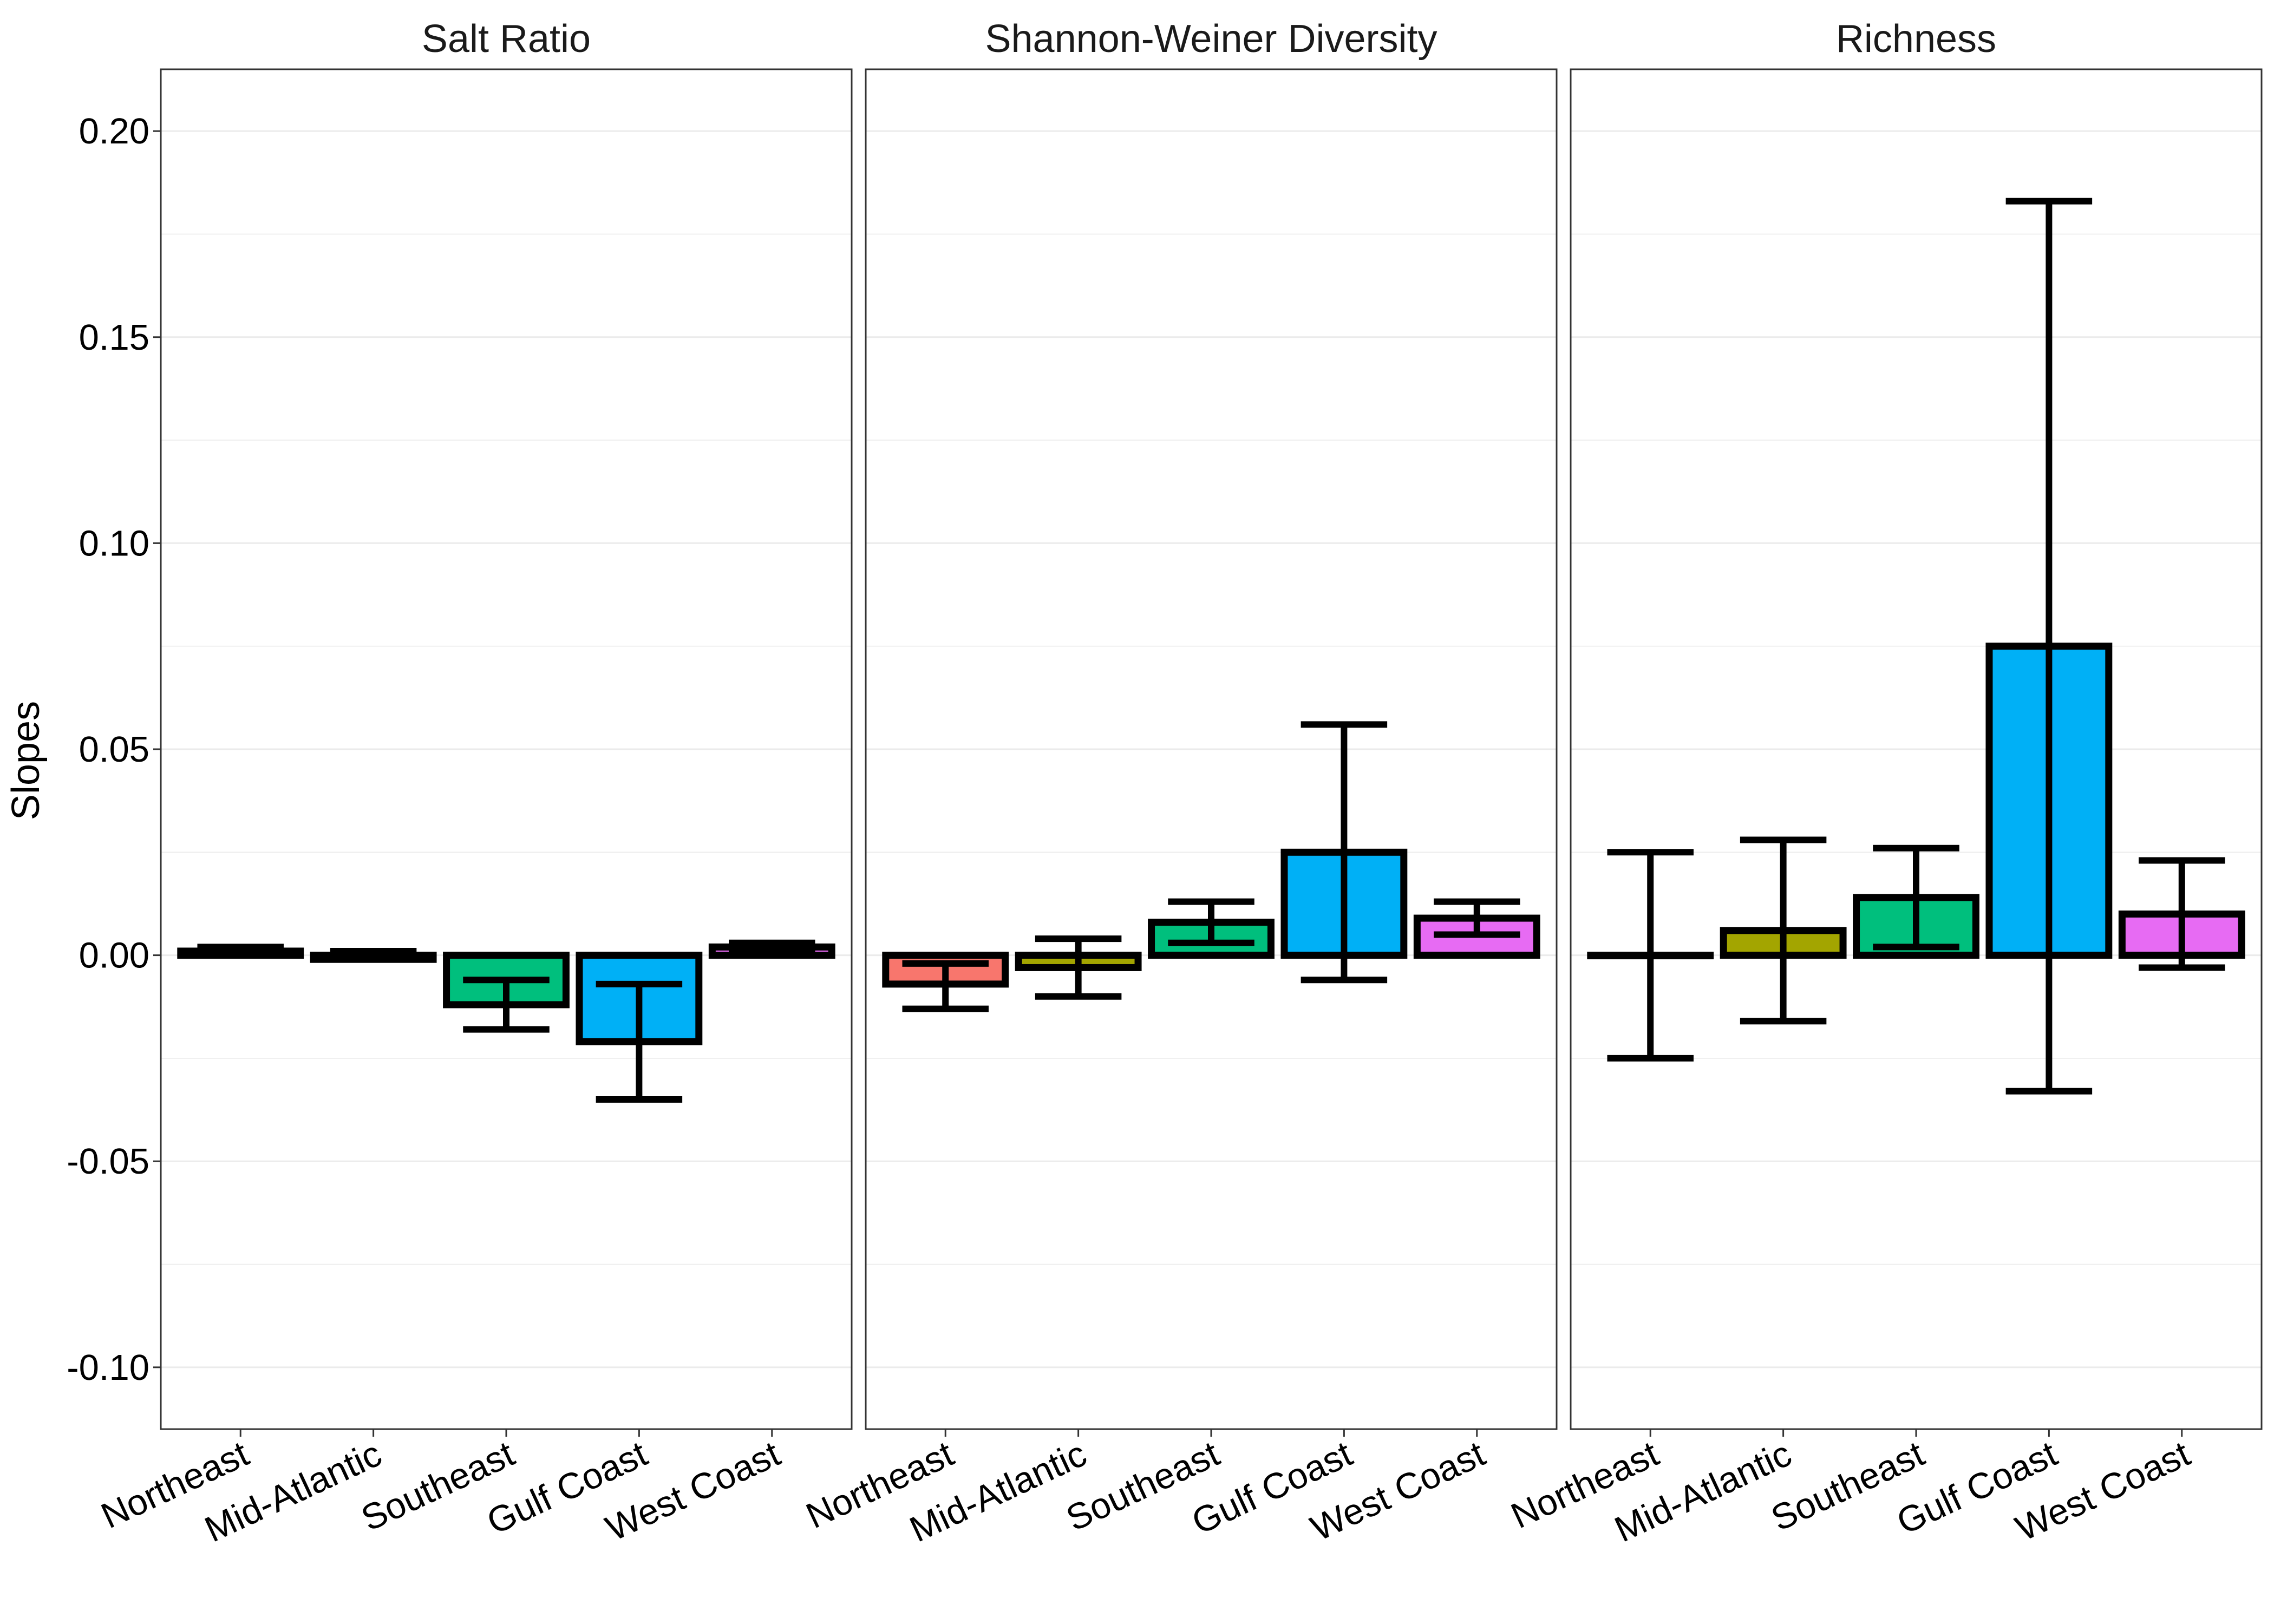  What do you see at coordinates (114, 338) in the screenshot?
I see `y-tick-label: 0.15` at bounding box center [114, 338].